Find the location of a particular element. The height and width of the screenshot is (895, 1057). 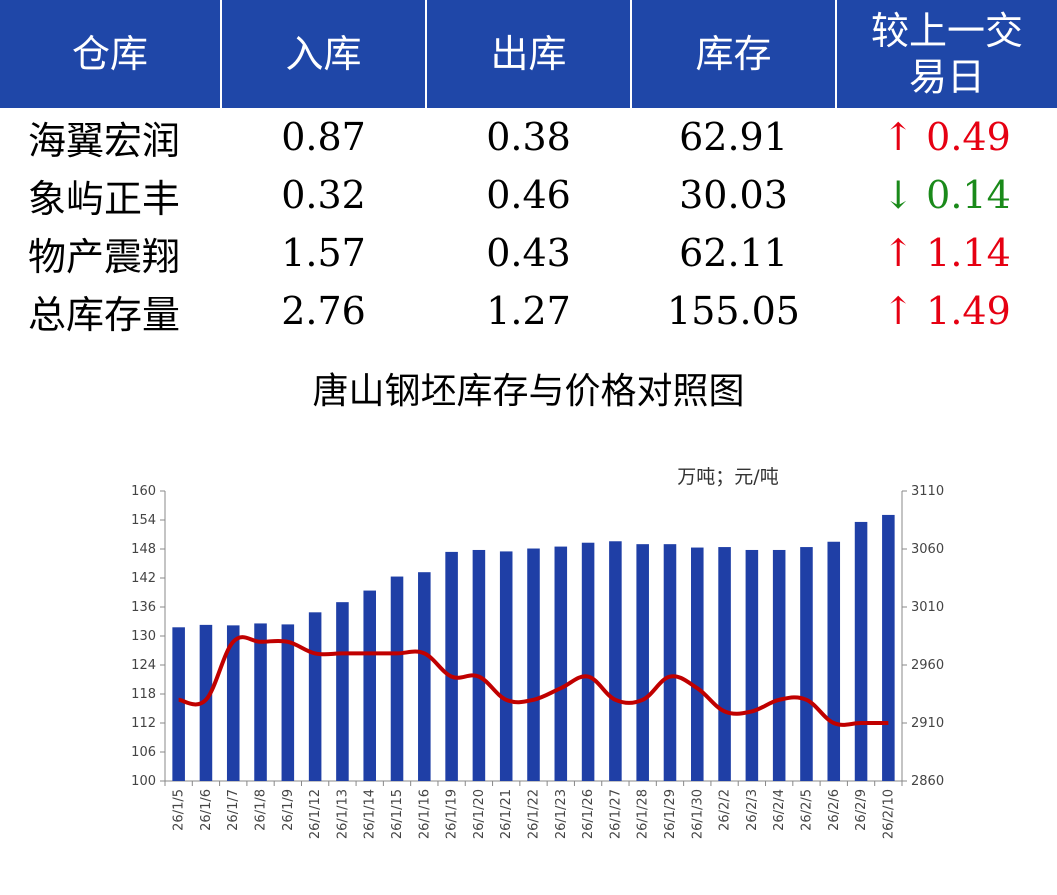

change-value: 1.49 is located at coordinates (968, 311).